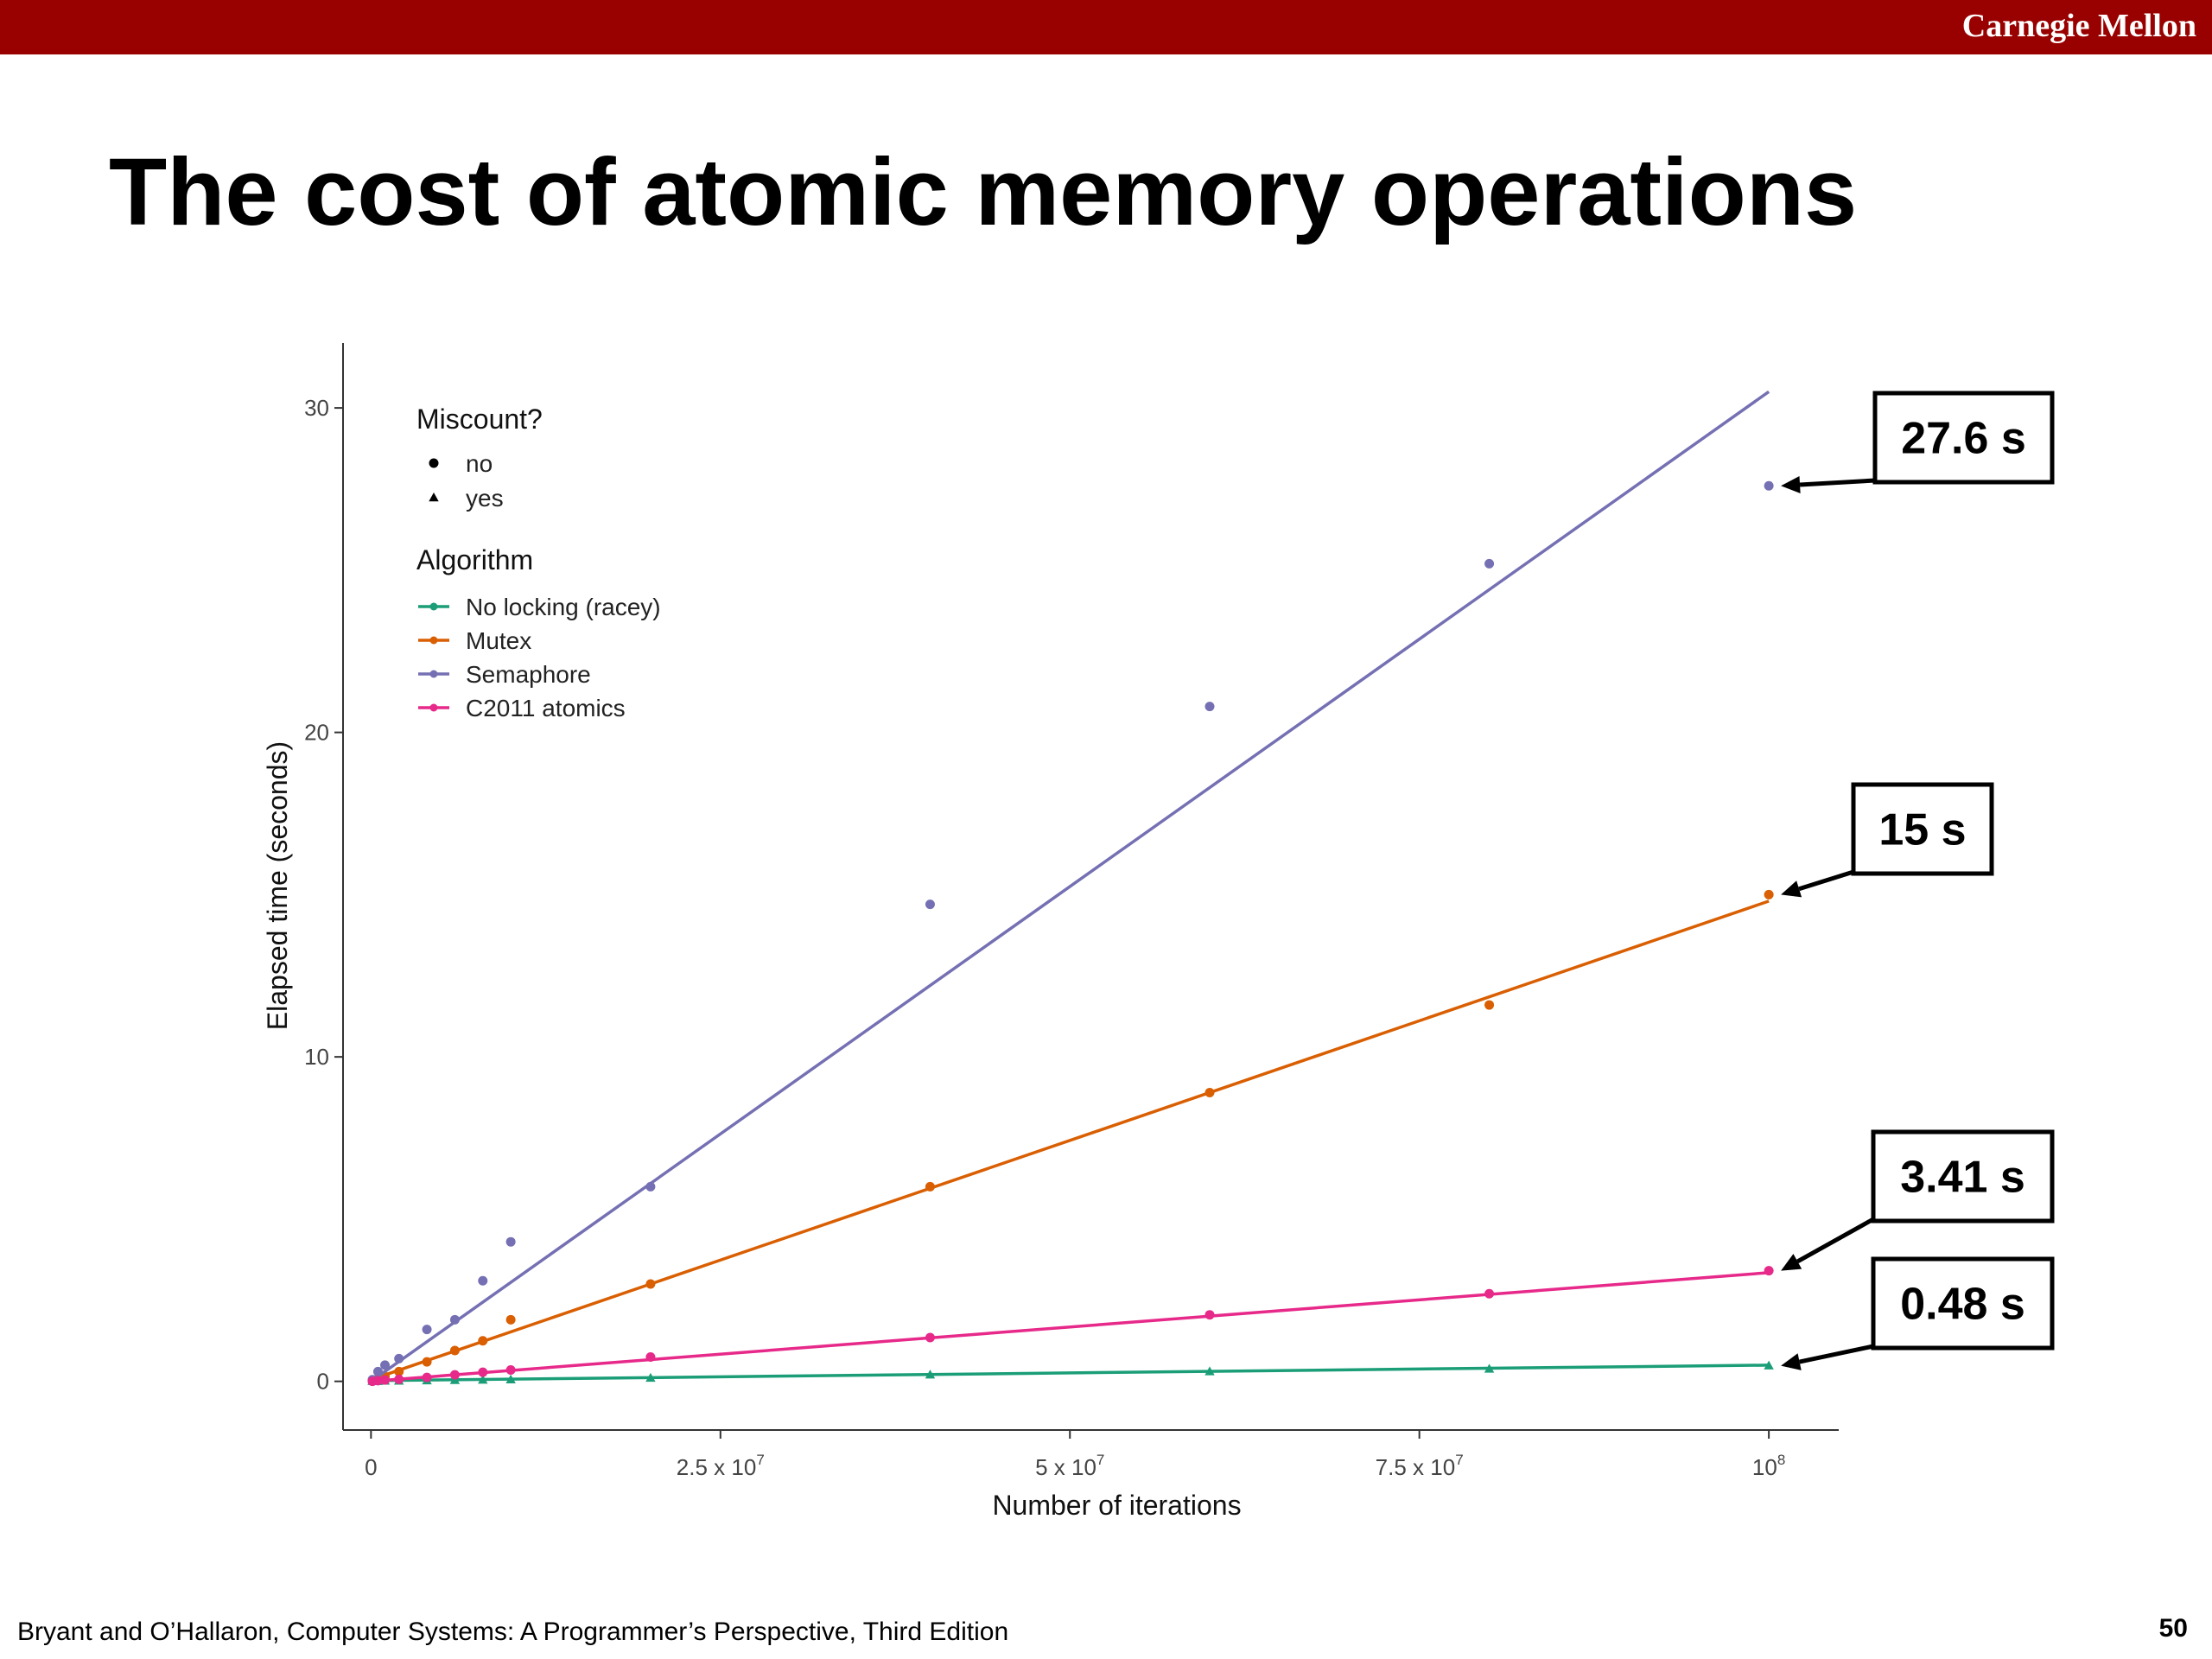 The width and height of the screenshot is (2212, 1659). I want to click on legend-title-miscount: Miscount?, so click(479, 419).